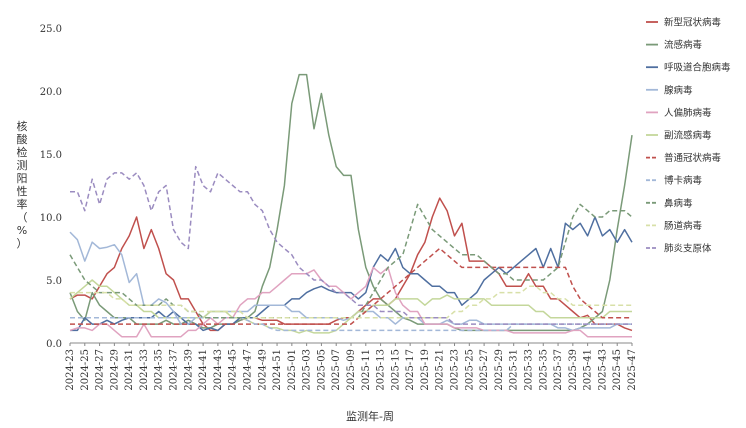  What do you see at coordinates (573, 370) in the screenshot?
I see `x-tick-label: 2025-39` at bounding box center [573, 370].